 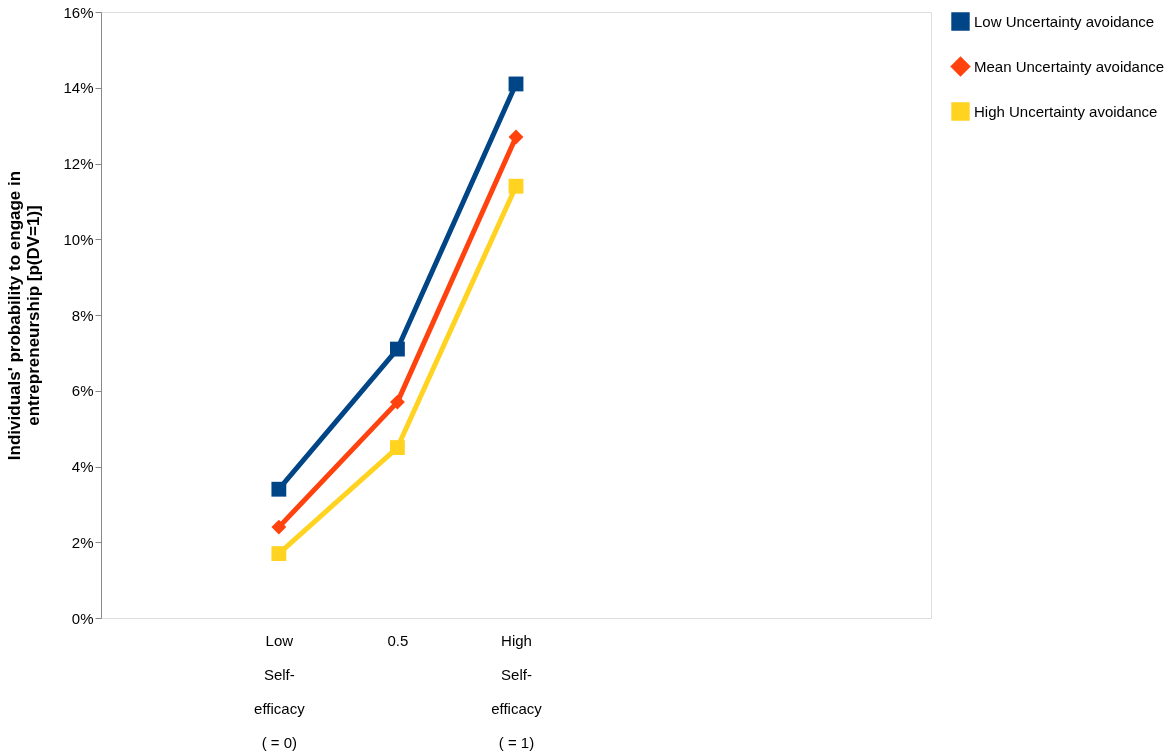 What do you see at coordinates (398, 640) in the screenshot?
I see `x-tick-label: 0.5` at bounding box center [398, 640].